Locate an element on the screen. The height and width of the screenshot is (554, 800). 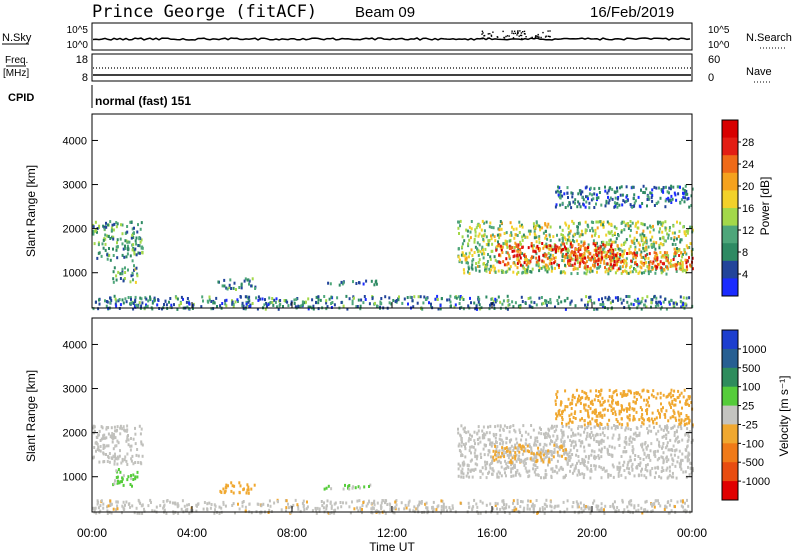
nave-bottom-tick: 0 is located at coordinates (711, 78).